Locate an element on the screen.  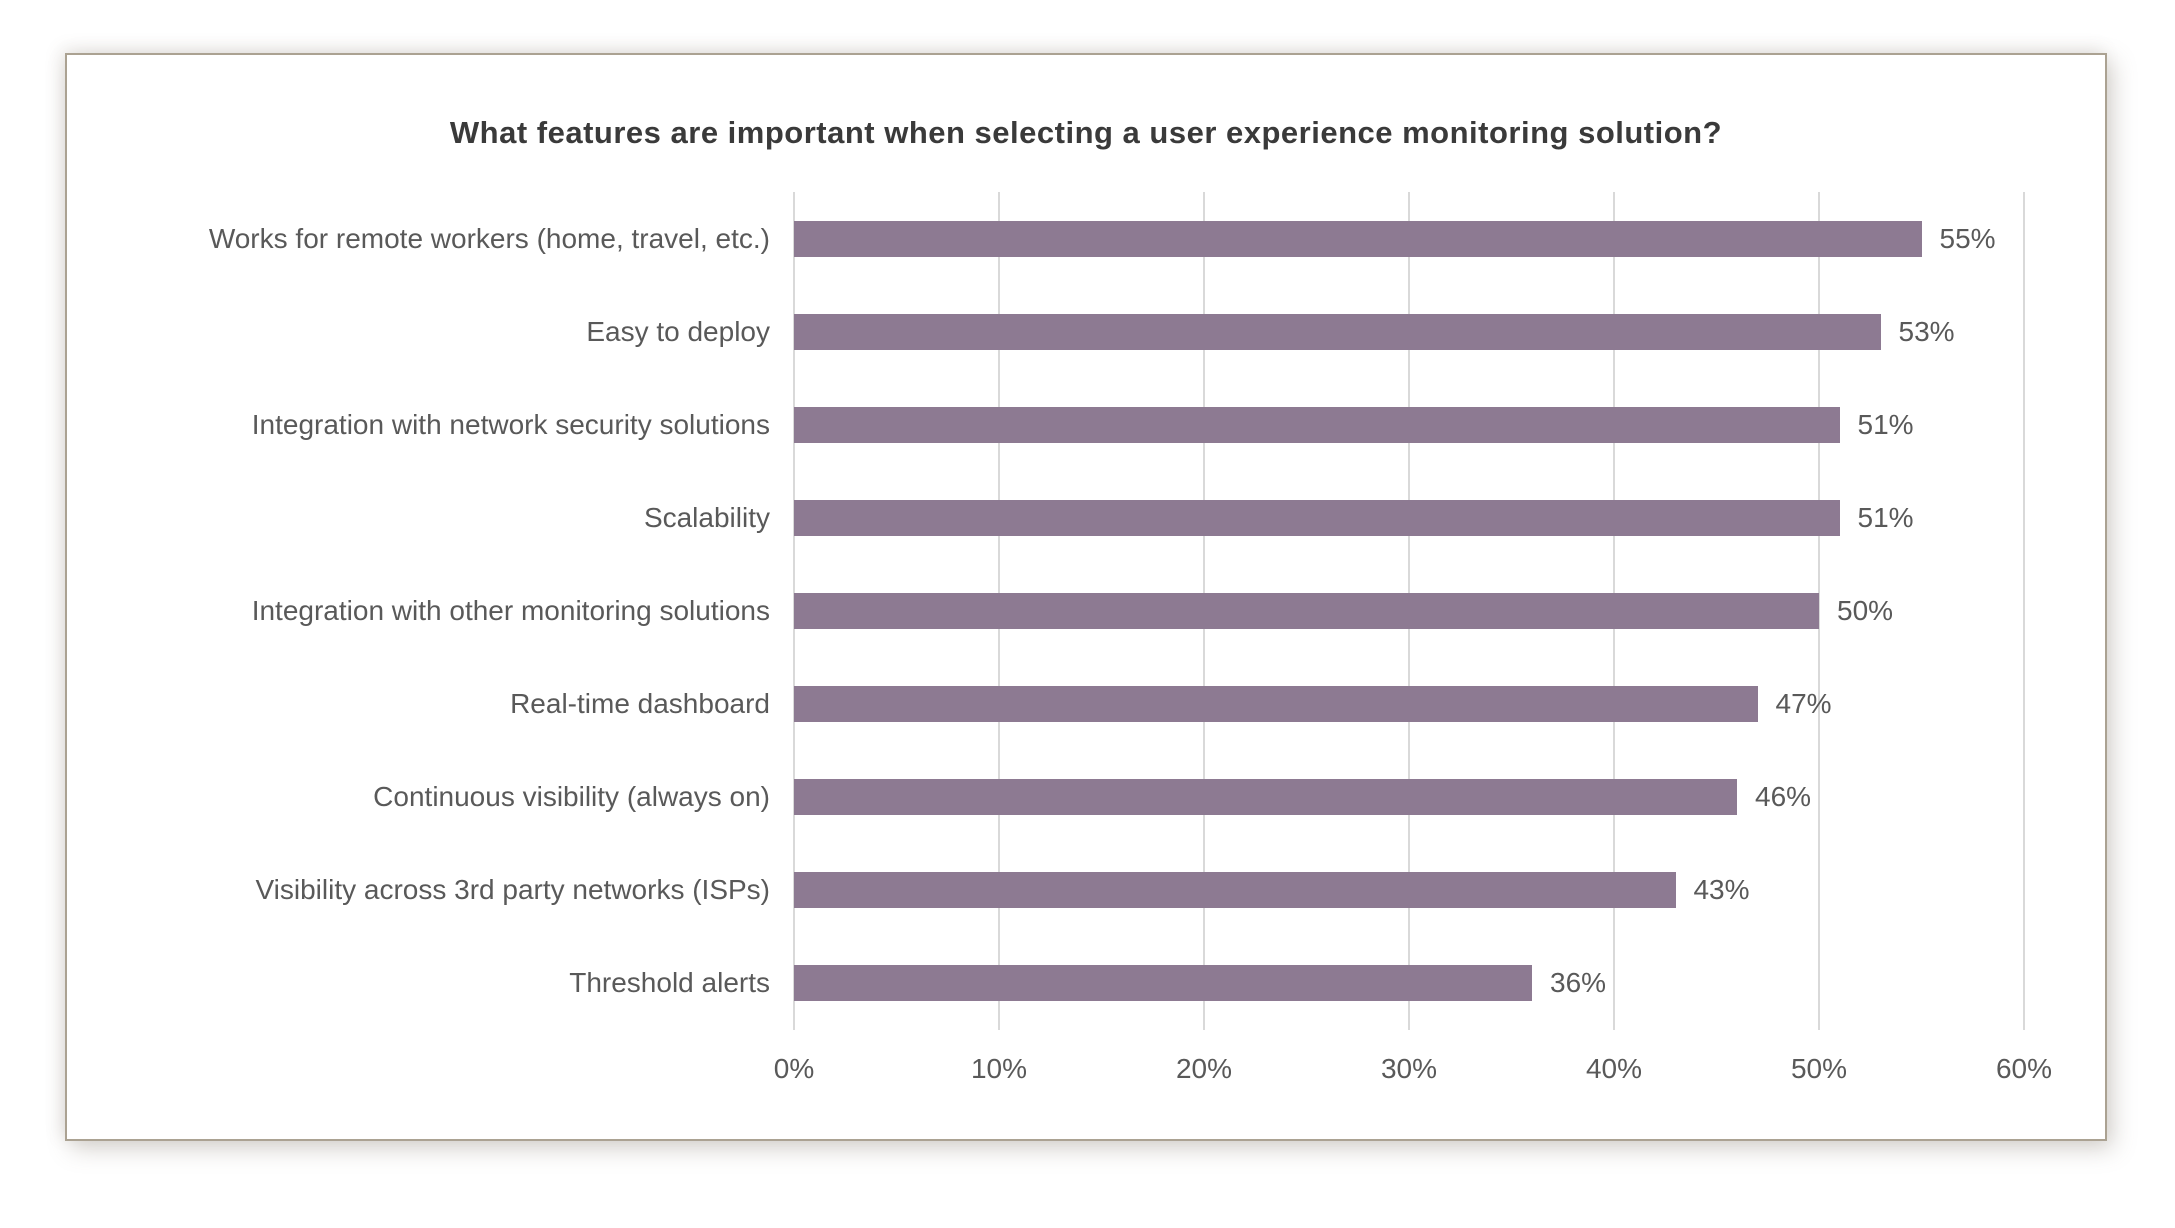
bar-value-label: 46% is located at coordinates (1783, 797).